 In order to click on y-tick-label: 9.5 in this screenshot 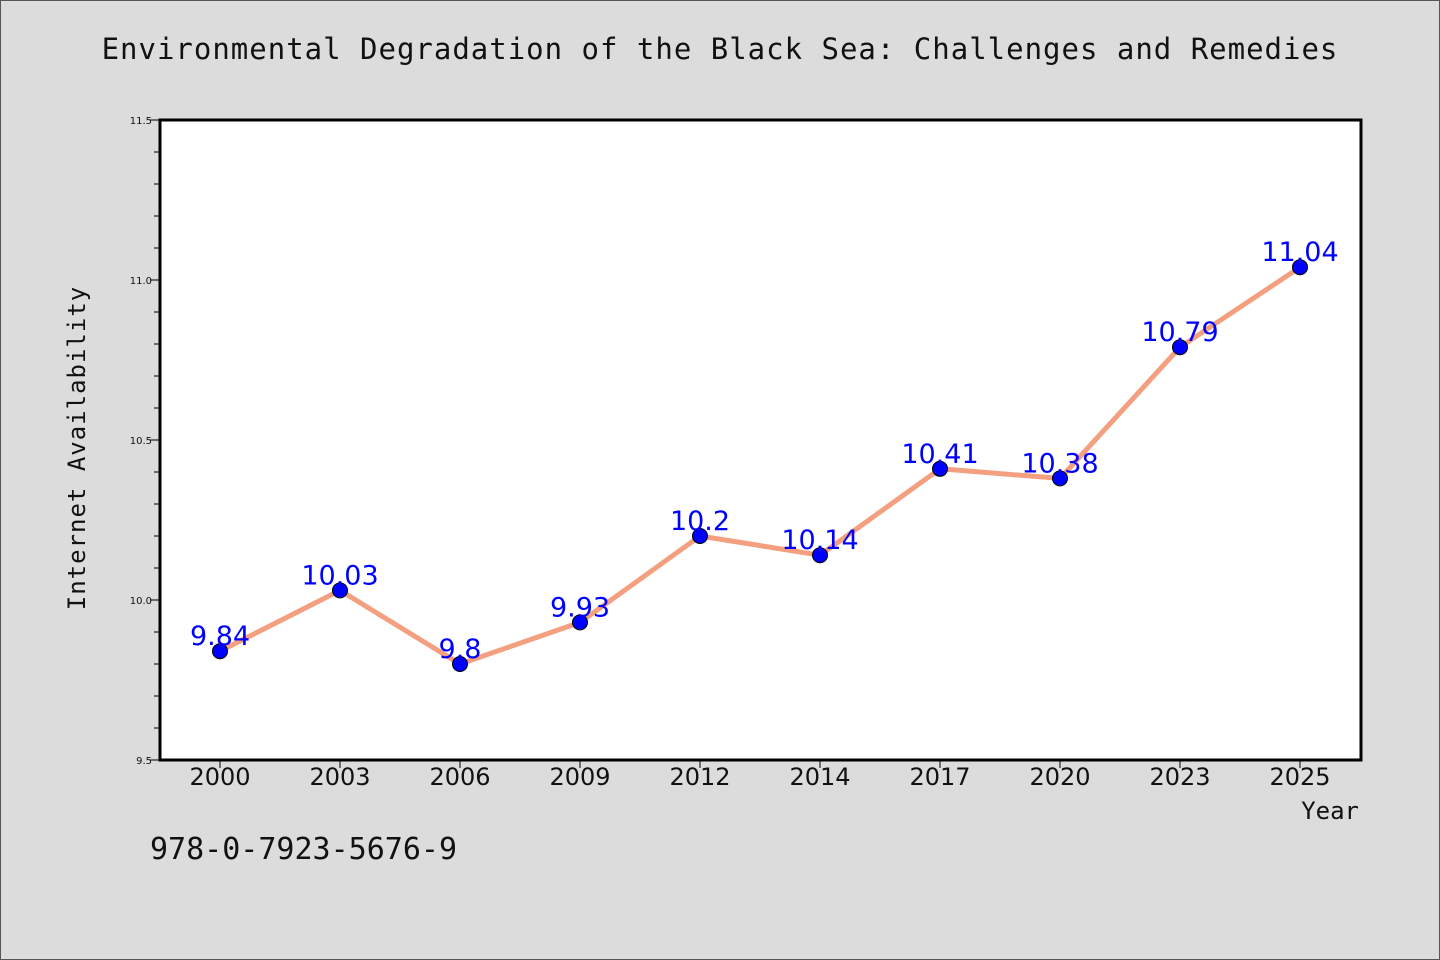, I will do `click(144, 761)`.